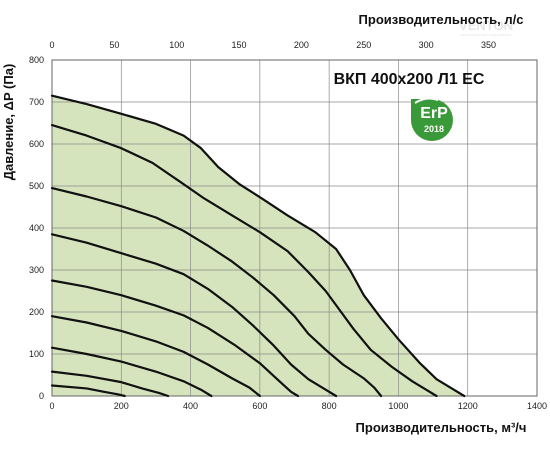 The image size is (550, 450). I want to click on x2-tick-label: 100, so click(176, 45).